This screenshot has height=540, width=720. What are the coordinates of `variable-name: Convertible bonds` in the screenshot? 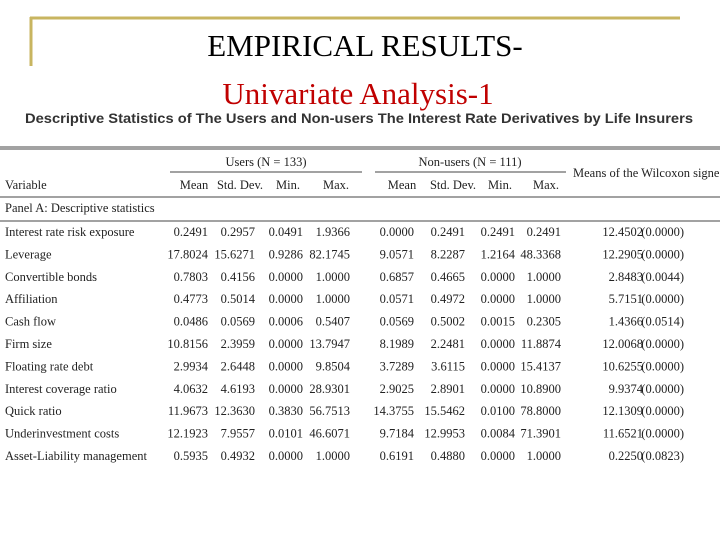 It's located at (51, 277).